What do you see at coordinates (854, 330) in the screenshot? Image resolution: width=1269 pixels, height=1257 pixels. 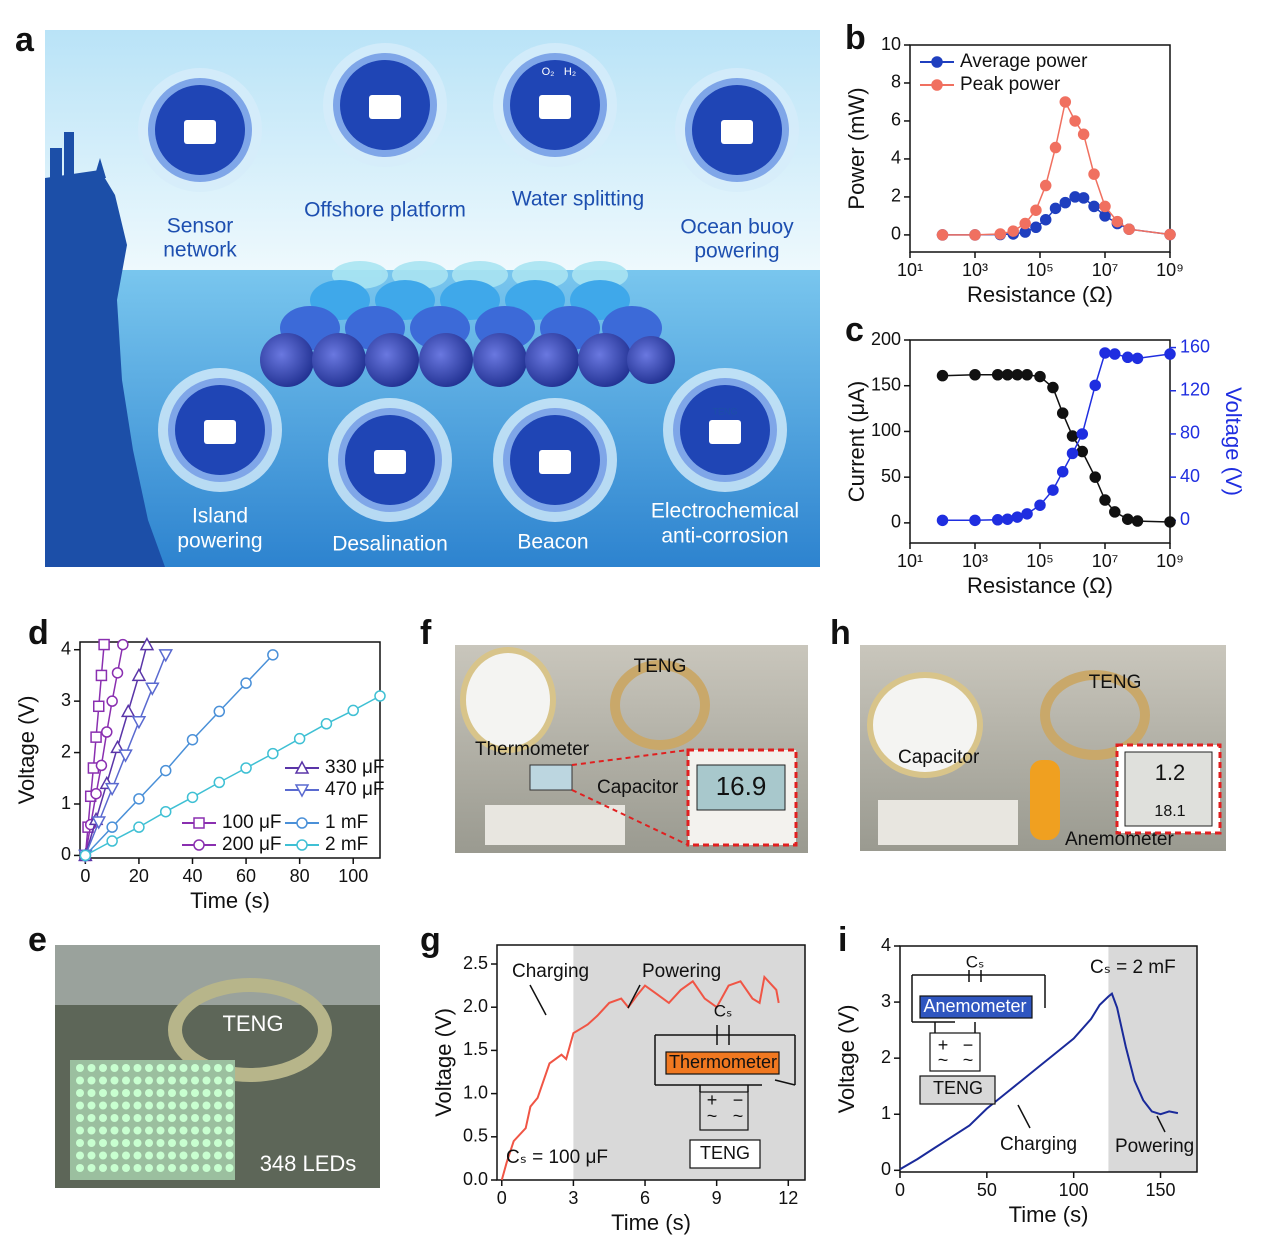 I see `panel-label: c` at bounding box center [854, 330].